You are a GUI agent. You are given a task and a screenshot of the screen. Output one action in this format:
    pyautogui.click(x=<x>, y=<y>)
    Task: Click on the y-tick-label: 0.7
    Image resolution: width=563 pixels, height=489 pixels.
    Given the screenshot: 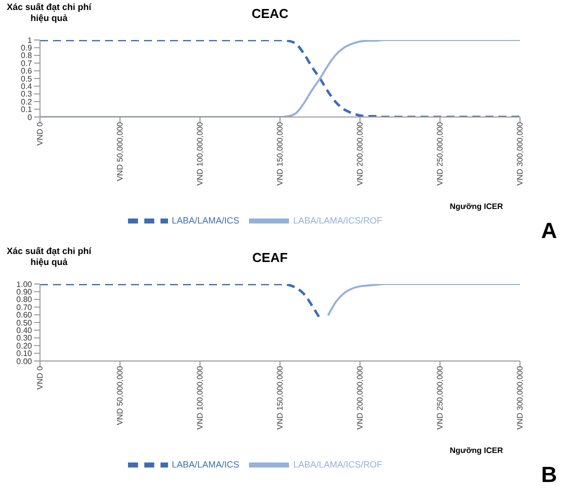 What is the action you would take?
    pyautogui.click(x=26, y=63)
    